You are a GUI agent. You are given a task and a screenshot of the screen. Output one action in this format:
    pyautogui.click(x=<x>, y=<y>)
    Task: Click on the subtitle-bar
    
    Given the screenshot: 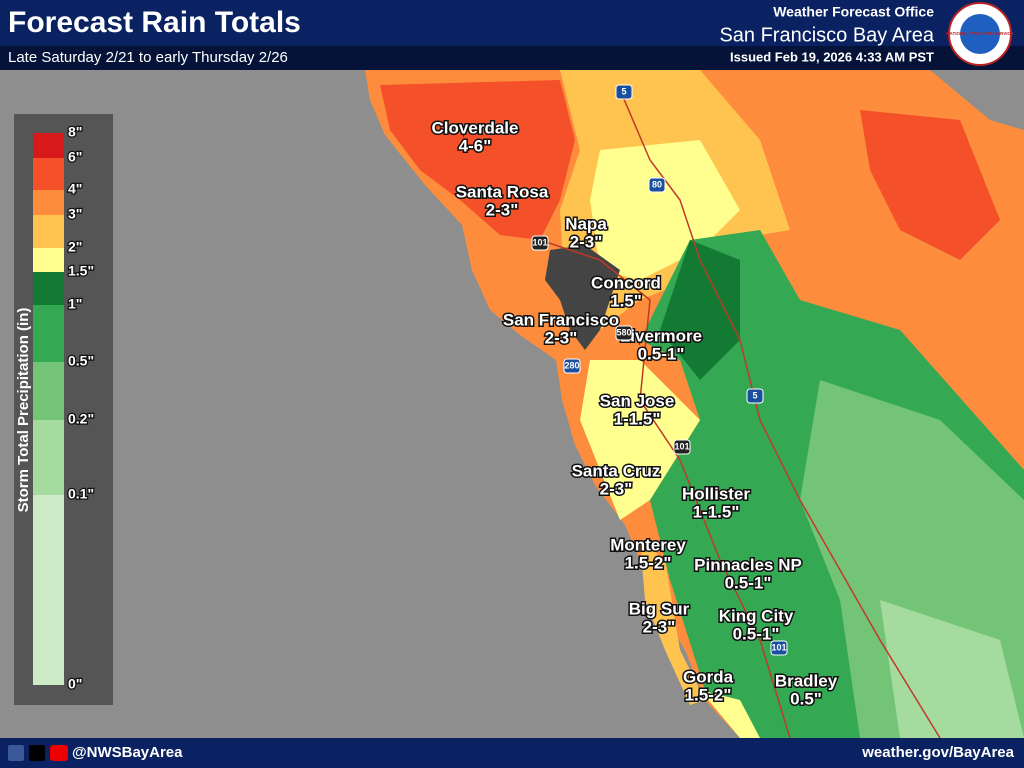 What is the action you would take?
    pyautogui.click(x=512, y=58)
    